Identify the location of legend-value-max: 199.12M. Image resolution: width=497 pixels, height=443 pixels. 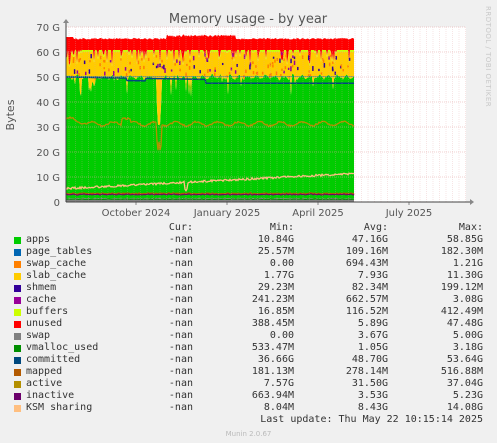
(461, 287).